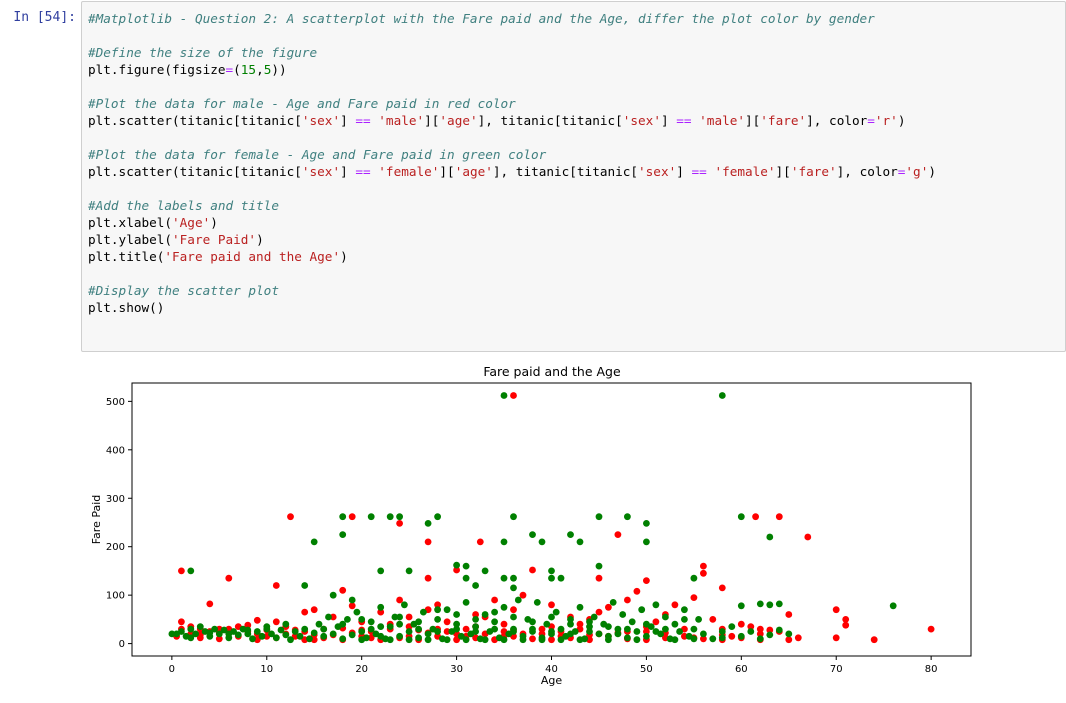 Image resolution: width=1066 pixels, height=703 pixels. What do you see at coordinates (130, 239) in the screenshot?
I see `code-token: plt.ylabel(` at bounding box center [130, 239].